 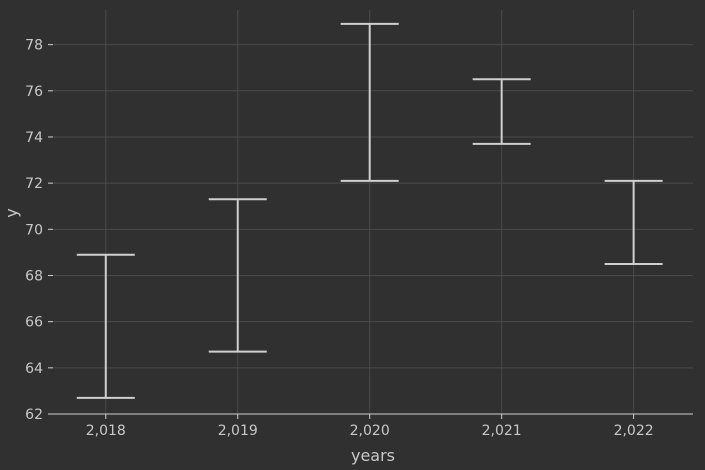 I want to click on y-tick-label: 76, so click(x=34, y=92).